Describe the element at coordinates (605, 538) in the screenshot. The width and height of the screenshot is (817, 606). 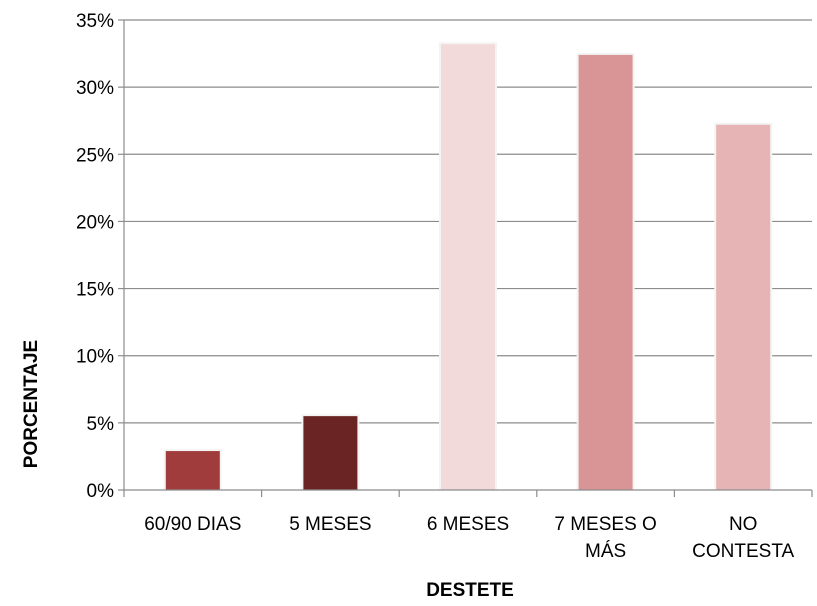
I see `x-tick-label: 7 MESES O MÁS` at that location.